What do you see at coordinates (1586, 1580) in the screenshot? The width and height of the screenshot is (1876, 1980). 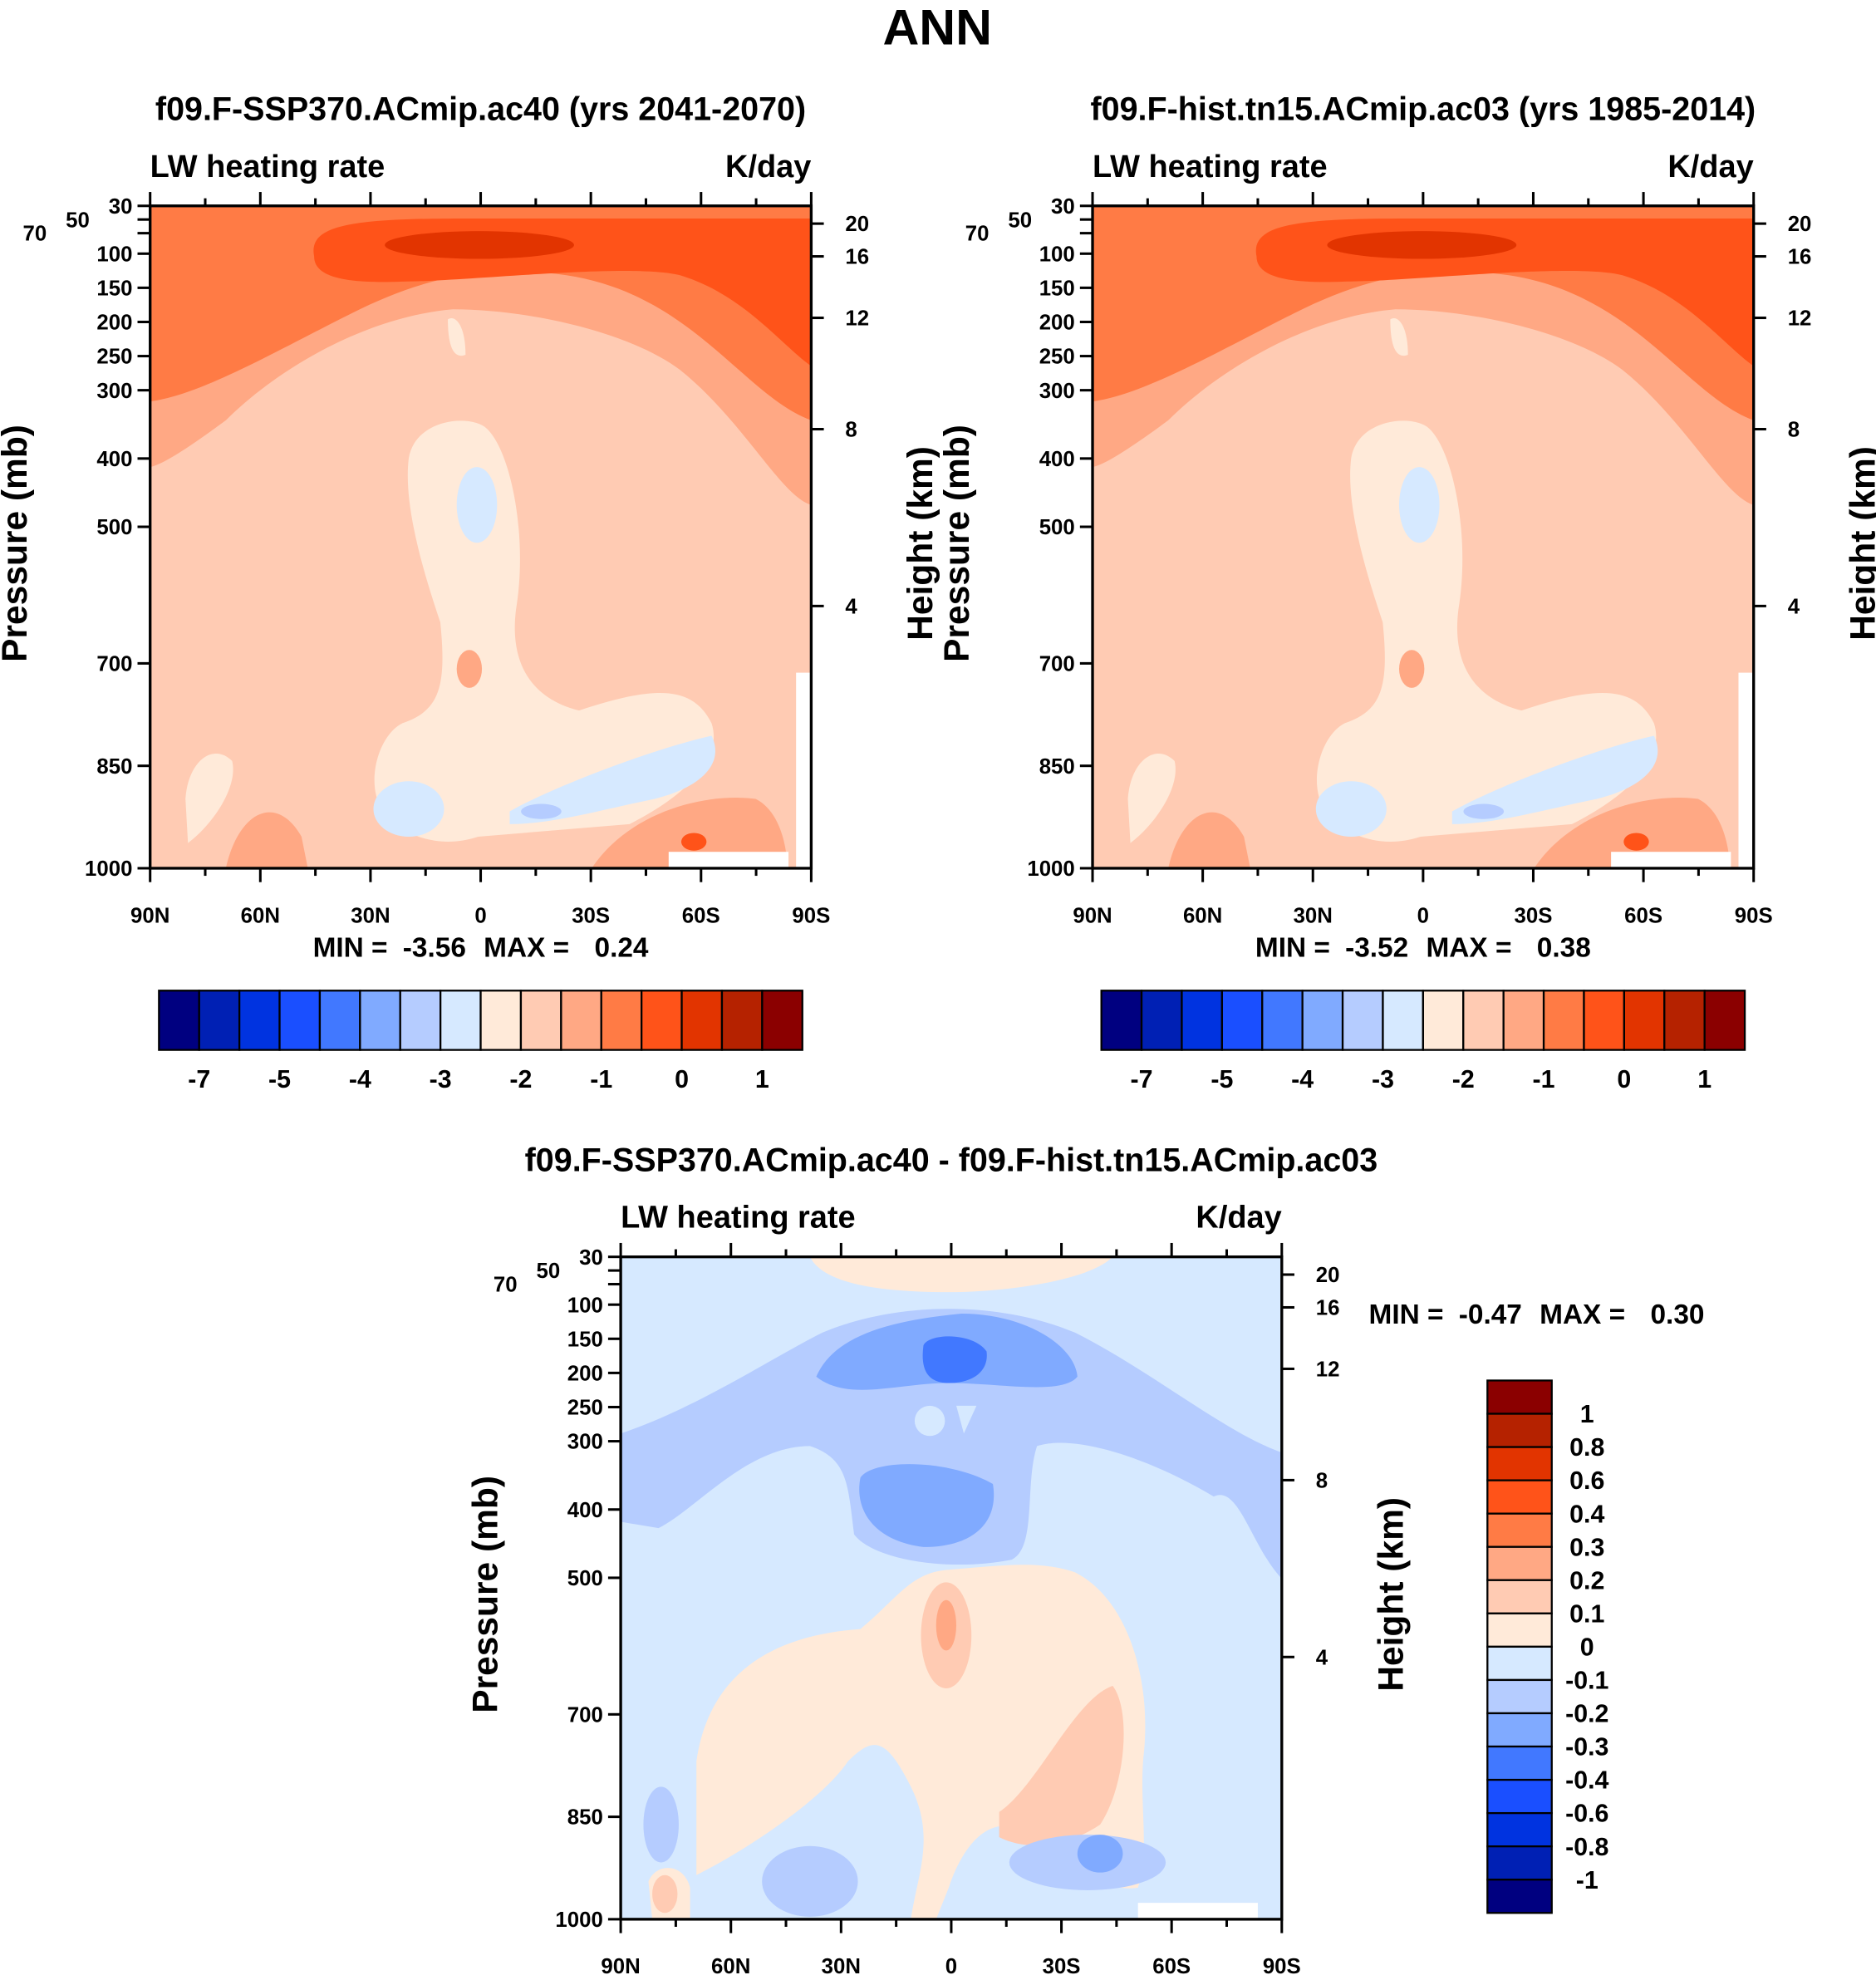 I see `colorbar-label: 0.2` at bounding box center [1586, 1580].